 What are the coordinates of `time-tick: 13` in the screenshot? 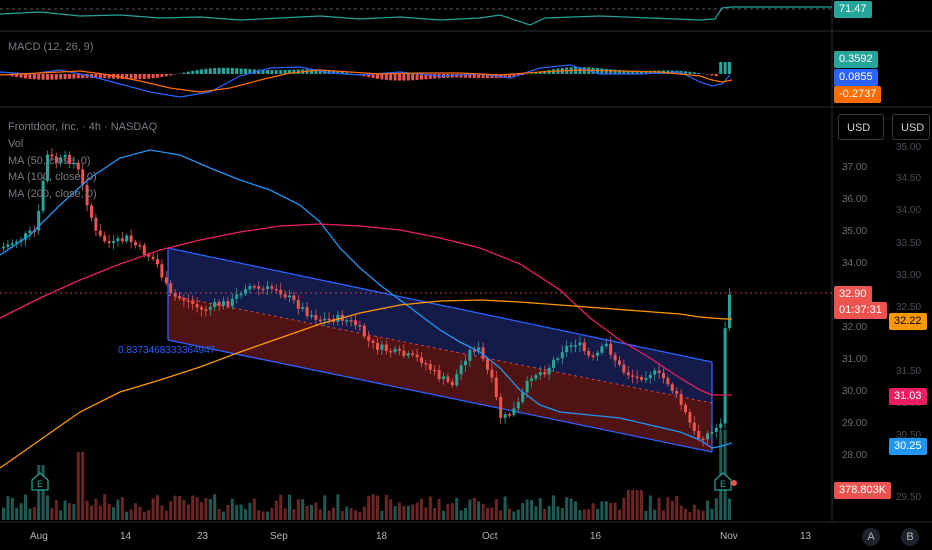 It's located at (806, 536).